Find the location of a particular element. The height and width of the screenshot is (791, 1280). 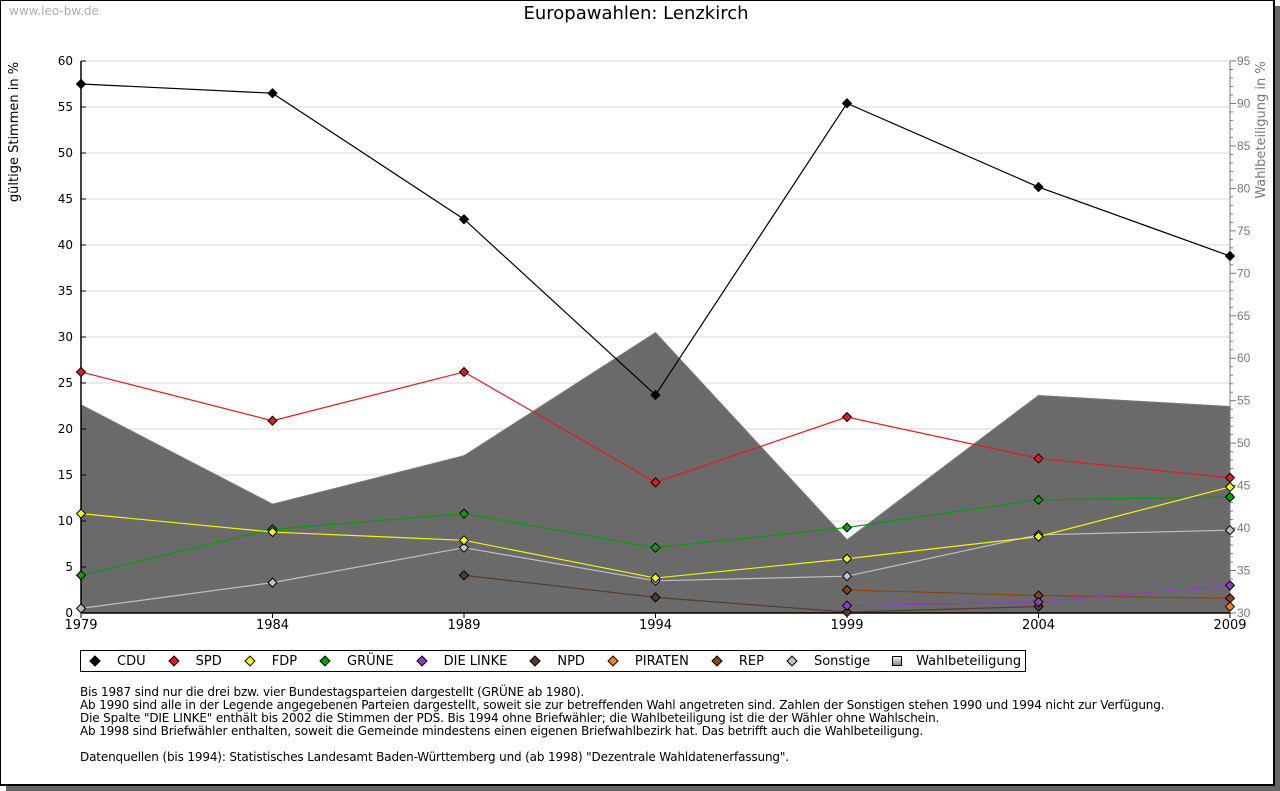

watermark: www.leo-bw.de is located at coordinates (54, 11).